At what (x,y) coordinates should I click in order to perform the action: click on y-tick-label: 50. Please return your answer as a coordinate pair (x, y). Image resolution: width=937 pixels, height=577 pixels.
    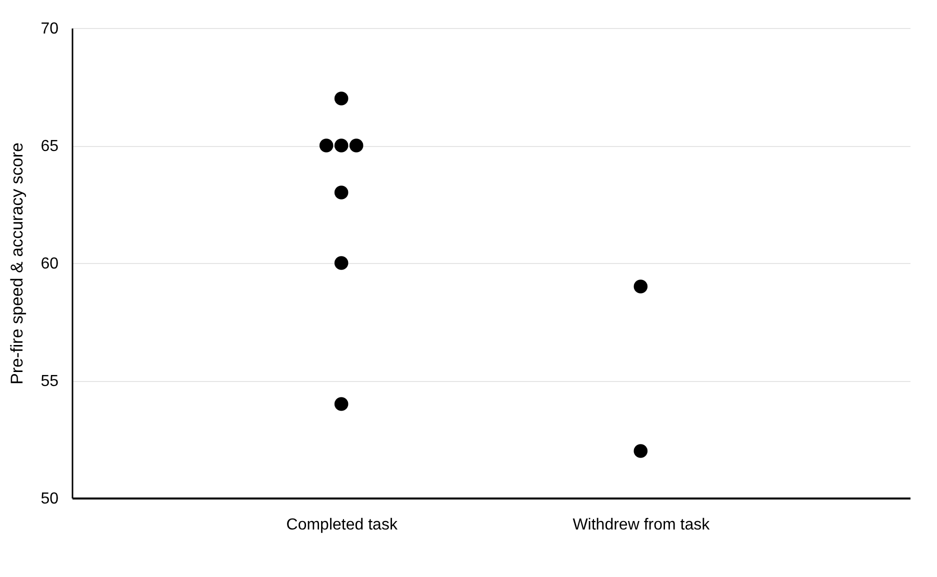
    Looking at the image, I should click on (49, 499).